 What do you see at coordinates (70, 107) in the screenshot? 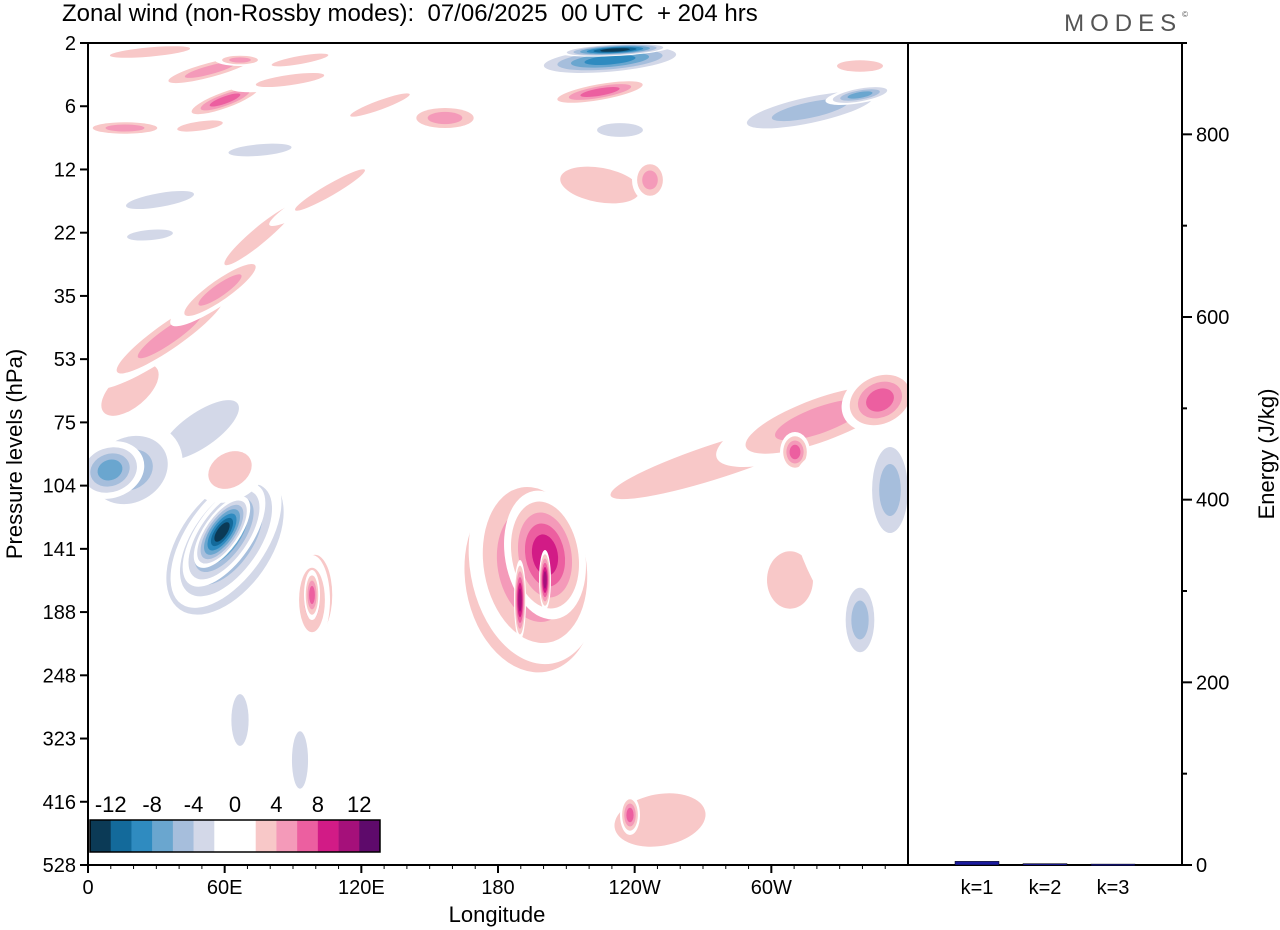
I see `y-tick-label: 6` at bounding box center [70, 107].